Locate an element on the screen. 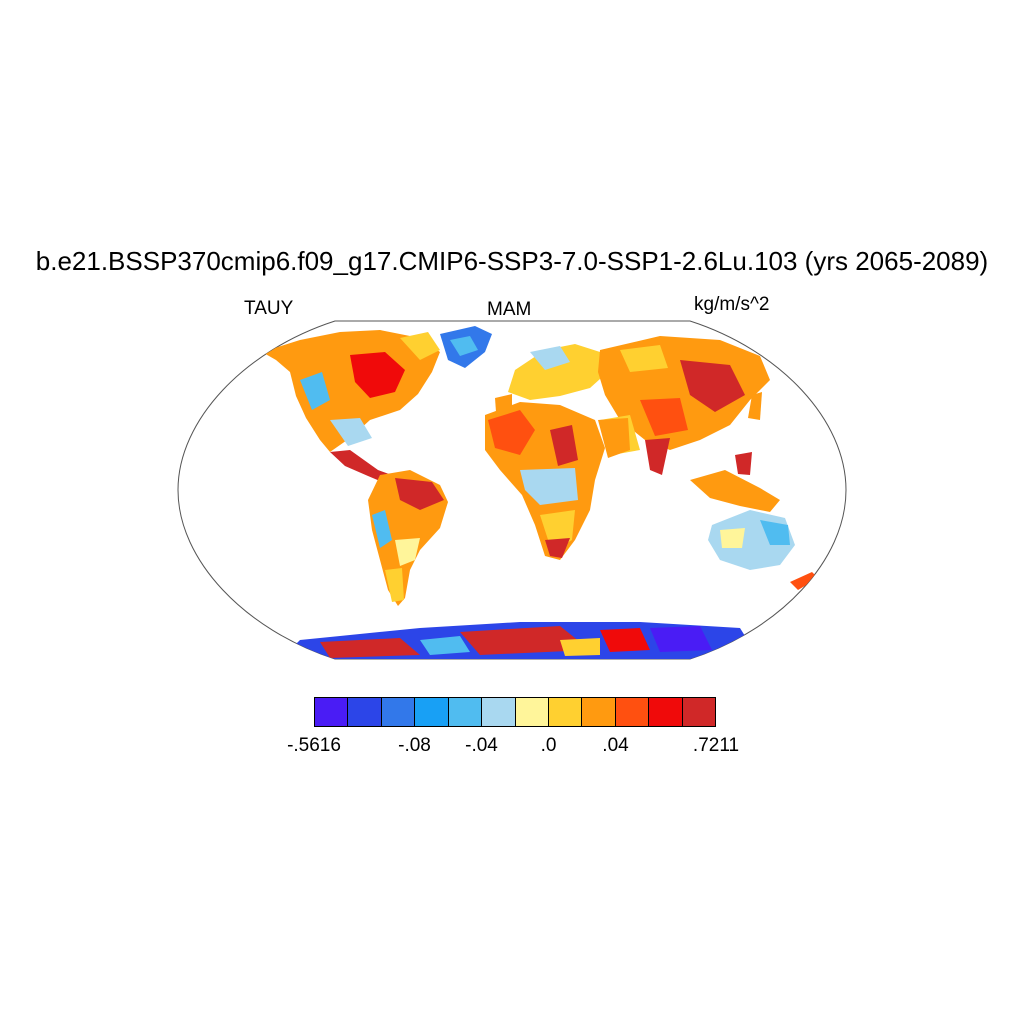 The width and height of the screenshot is (1024, 1024). colorbar-tick-label: .0 is located at coordinates (548, 745).